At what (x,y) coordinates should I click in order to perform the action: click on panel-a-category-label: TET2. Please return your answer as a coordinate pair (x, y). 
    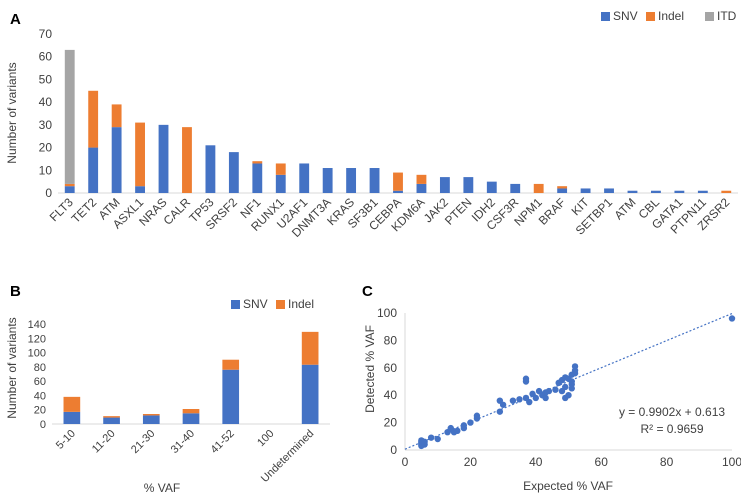
    Looking at the image, I should click on (84, 210).